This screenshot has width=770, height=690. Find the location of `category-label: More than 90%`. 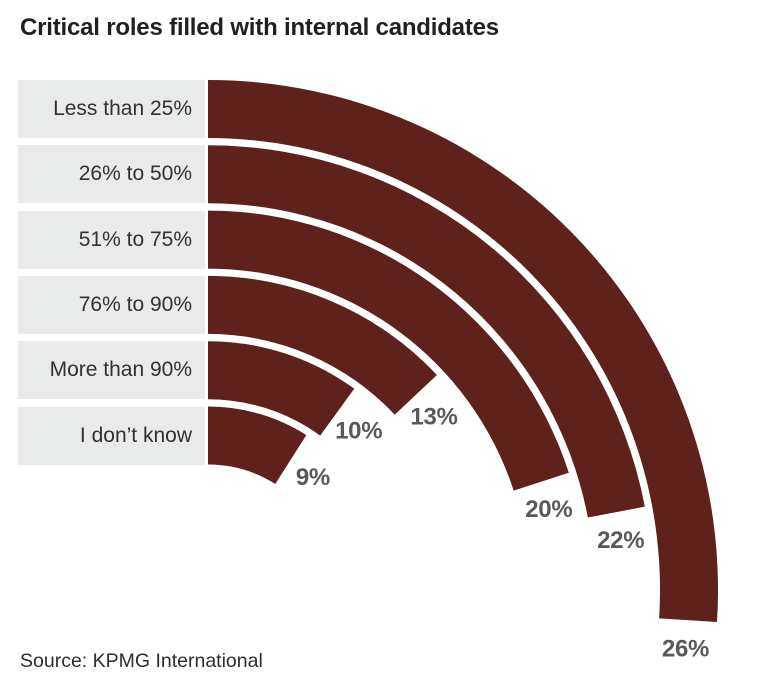

category-label: More than 90% is located at coordinates (111, 370).